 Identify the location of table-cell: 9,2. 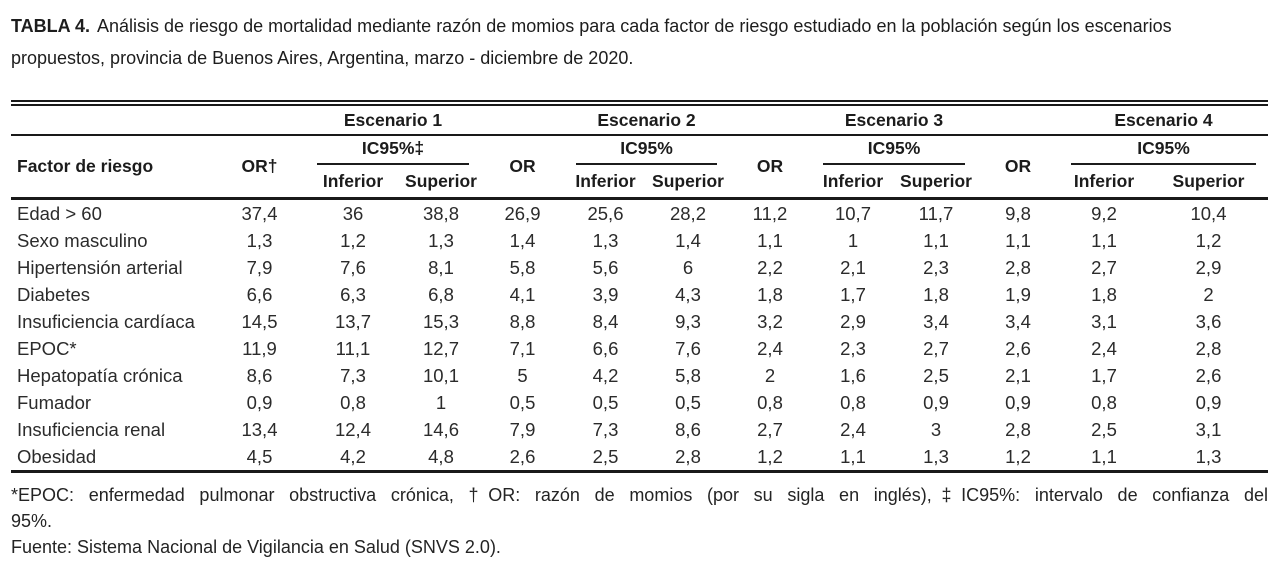
(1104, 213).